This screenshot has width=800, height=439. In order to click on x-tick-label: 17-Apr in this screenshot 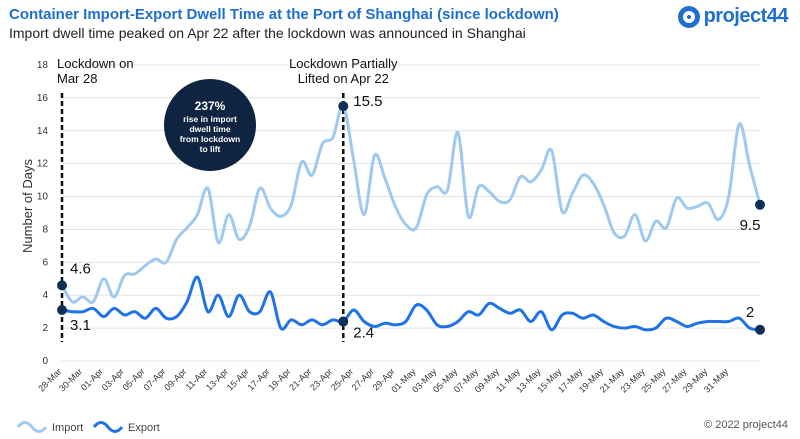, I will do `click(259, 379)`.